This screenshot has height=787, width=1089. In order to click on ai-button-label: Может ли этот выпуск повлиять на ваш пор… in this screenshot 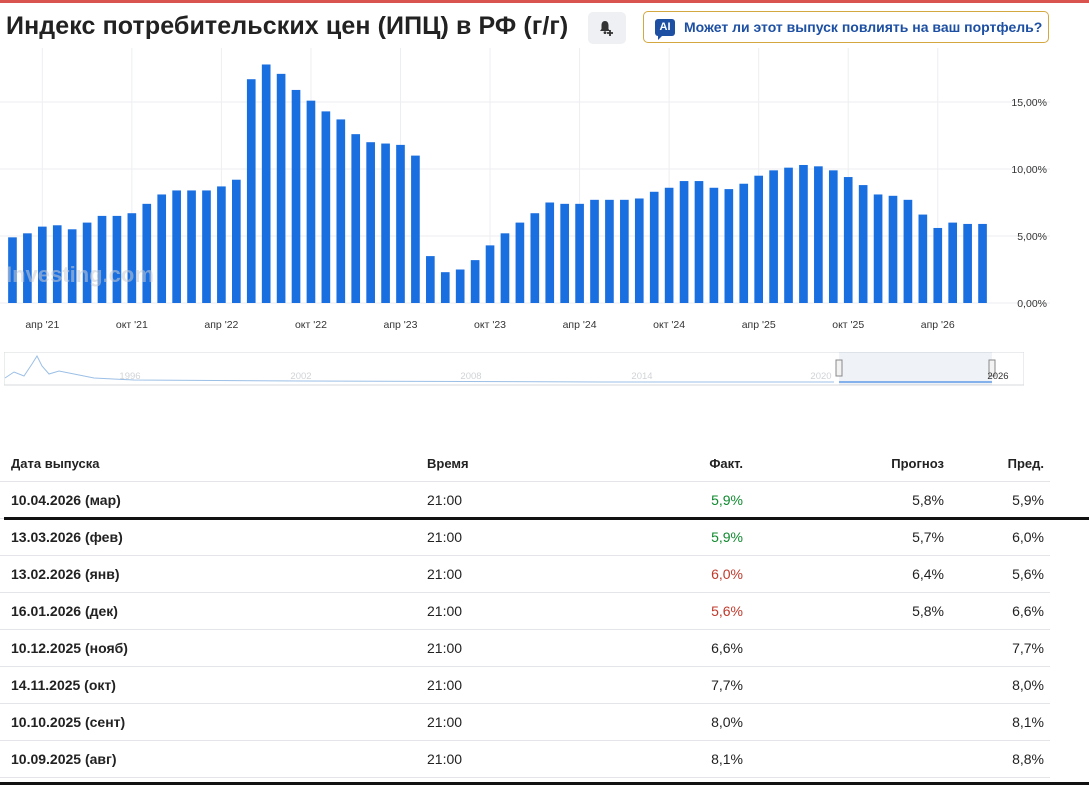, I will do `click(863, 27)`.